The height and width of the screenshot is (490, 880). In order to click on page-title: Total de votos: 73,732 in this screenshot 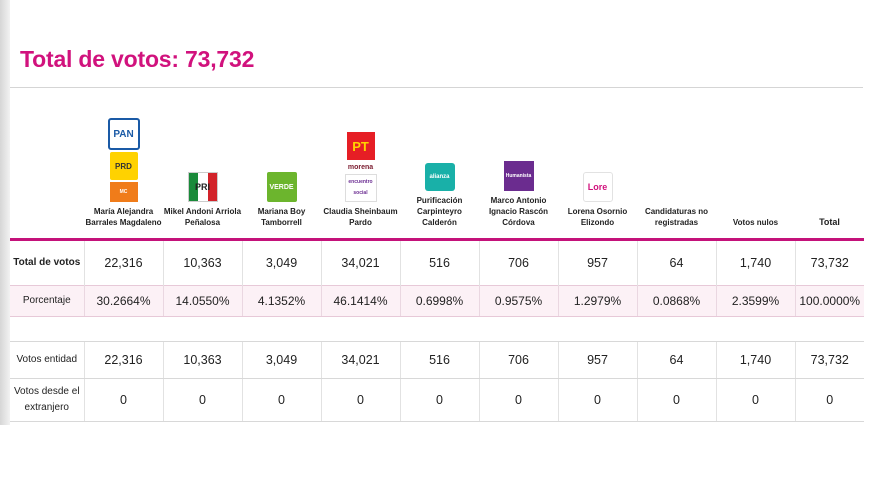, I will do `click(137, 59)`.